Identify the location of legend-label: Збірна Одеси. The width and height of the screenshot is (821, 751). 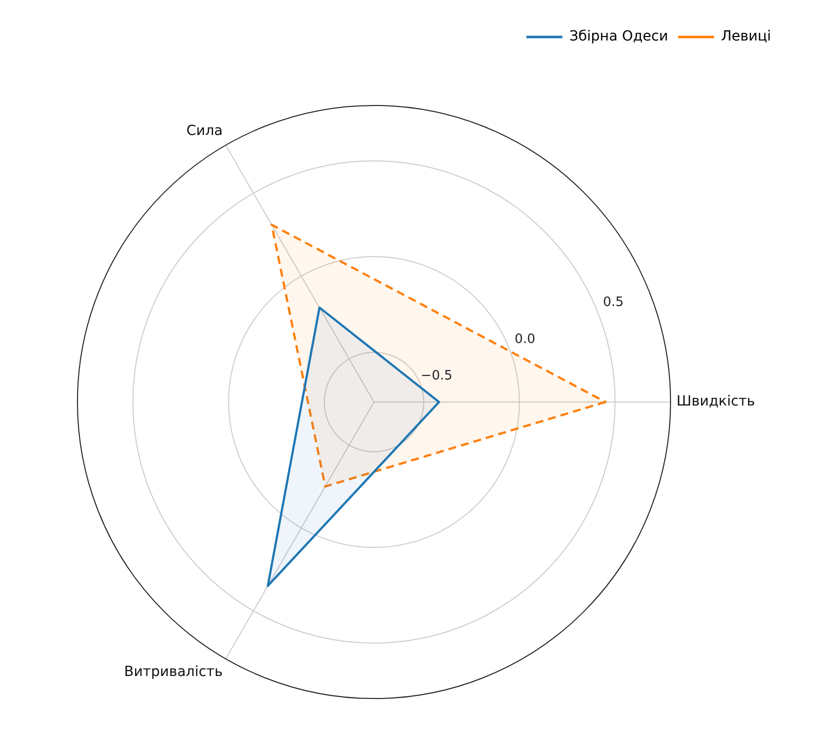
(618, 36).